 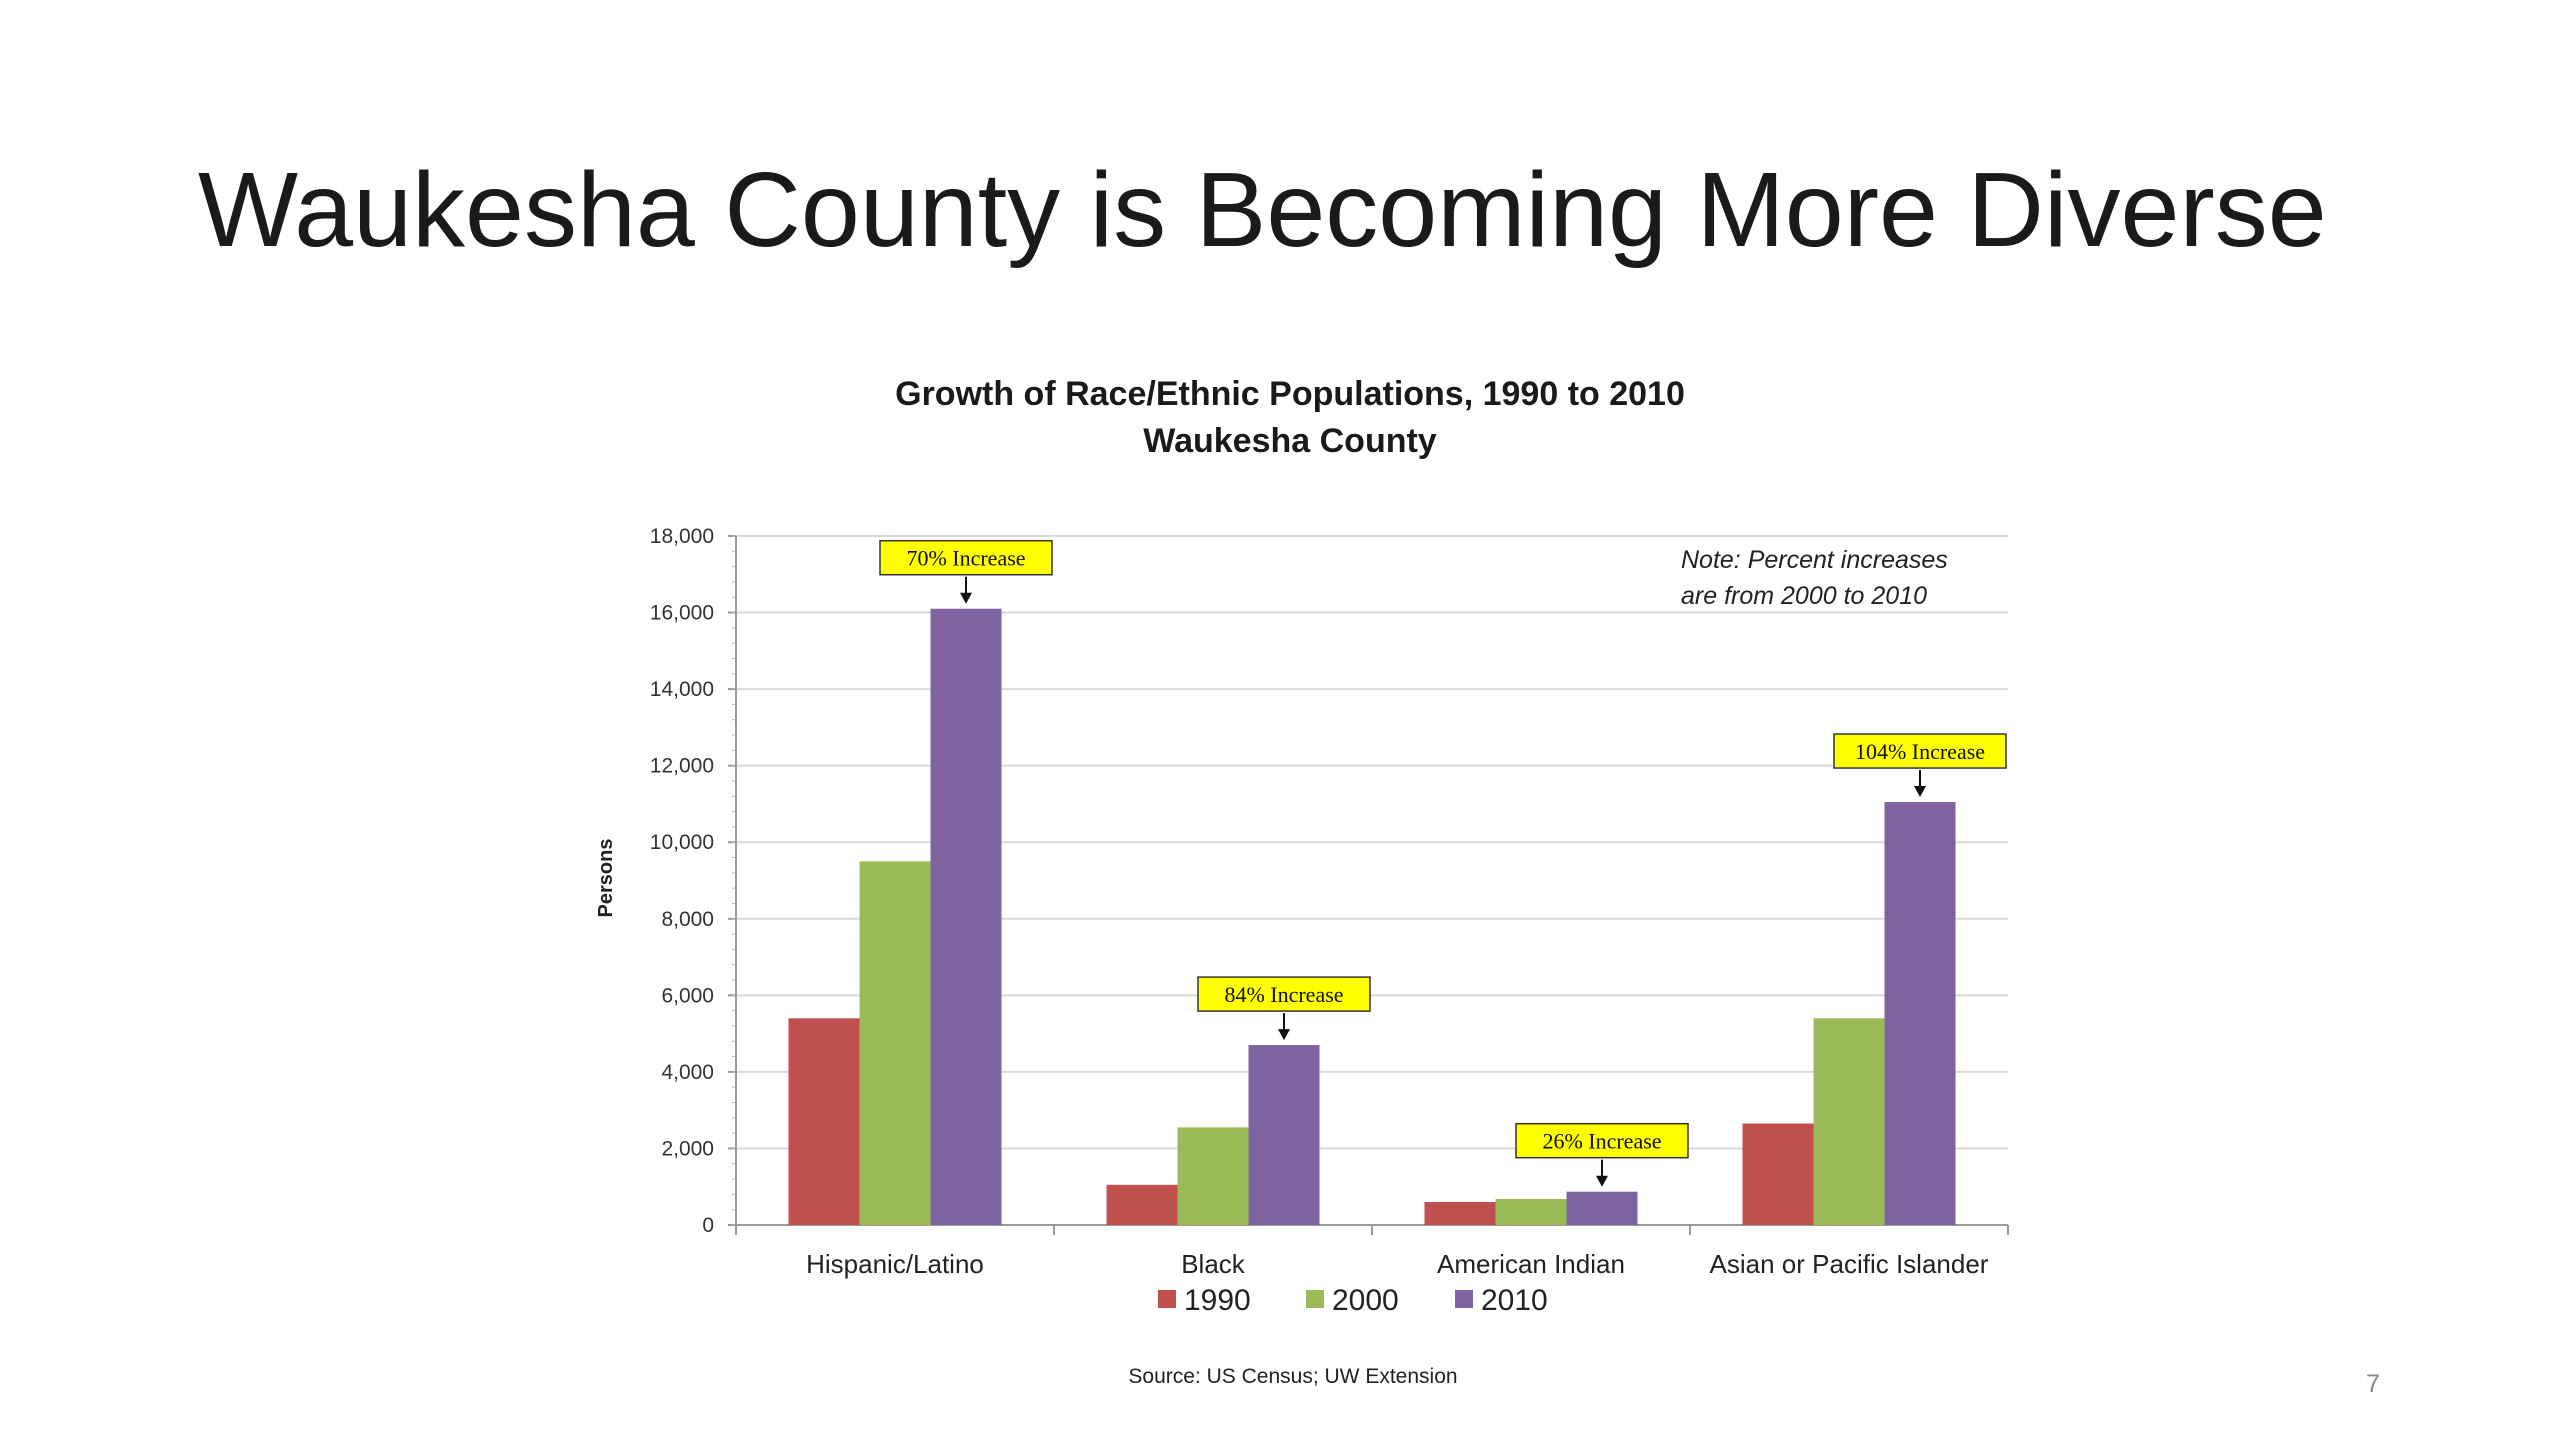 I want to click on category-label: Black, so click(x=1213, y=1264).